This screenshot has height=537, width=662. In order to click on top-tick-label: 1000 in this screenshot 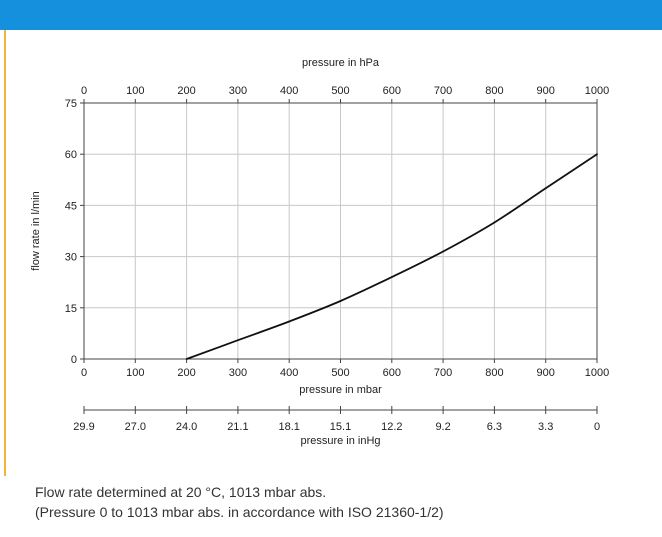, I will do `click(597, 91)`.